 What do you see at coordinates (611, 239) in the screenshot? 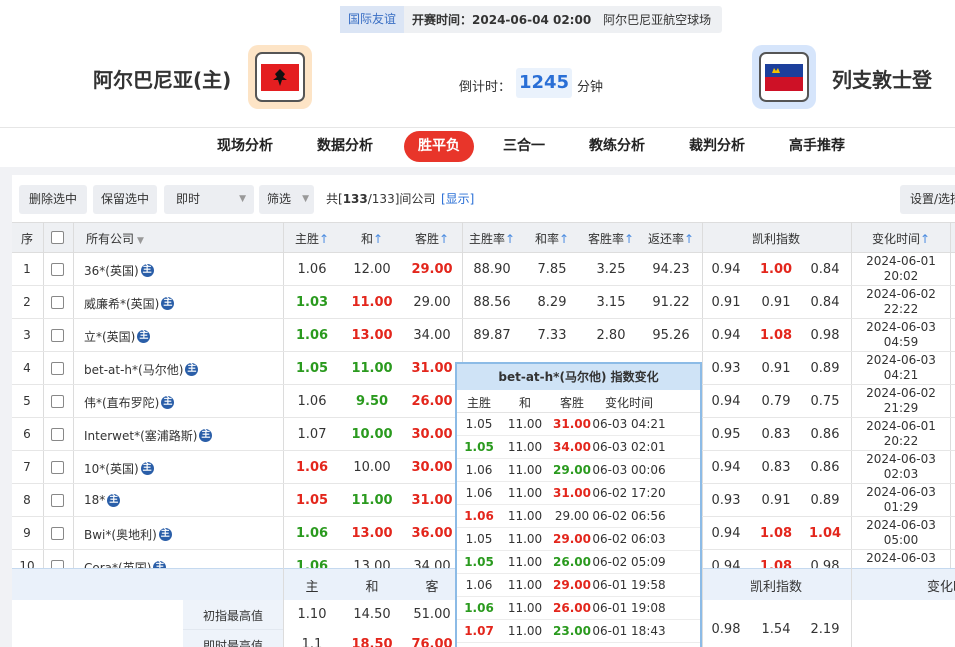
I see `column-header: 客胜率↑` at bounding box center [611, 239].